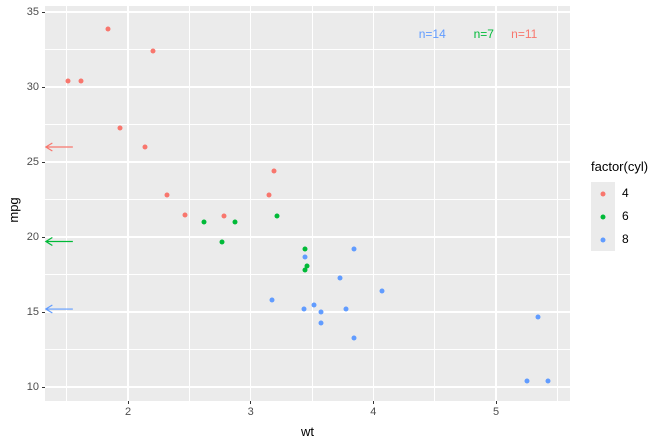 Image resolution: width=672 pixels, height=447 pixels. I want to click on x-tick-label: 3, so click(250, 412).